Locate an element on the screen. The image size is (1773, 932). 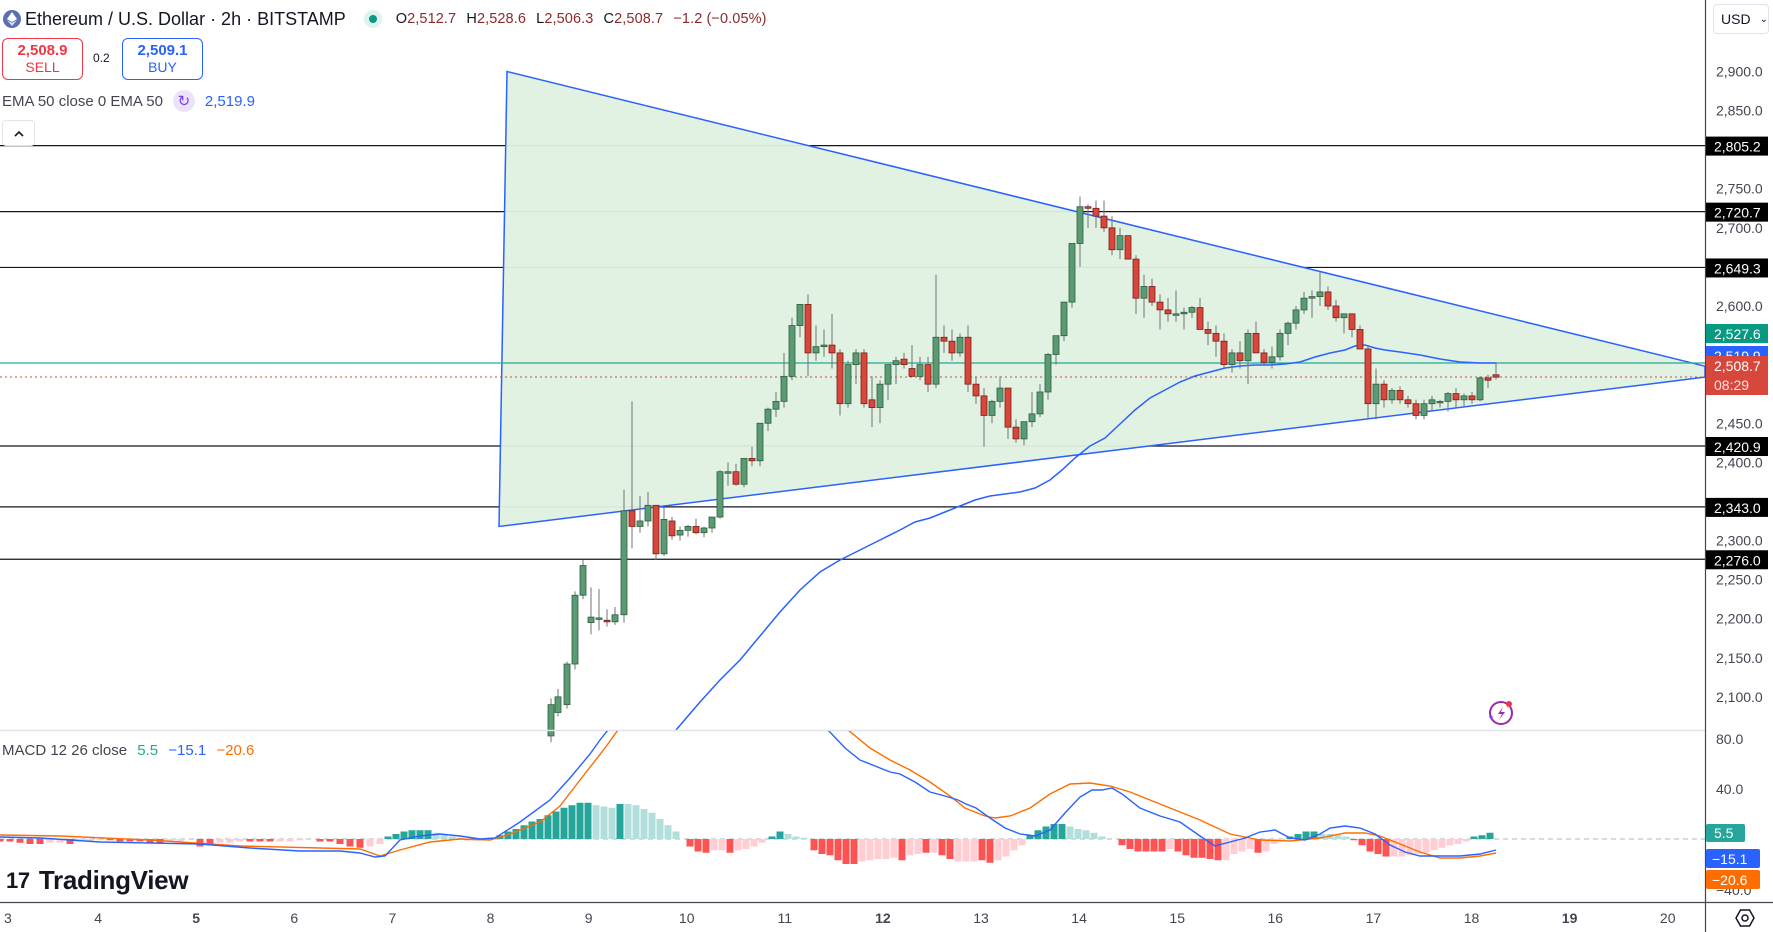
refresh-icon: ↻ is located at coordinates (183, 101).